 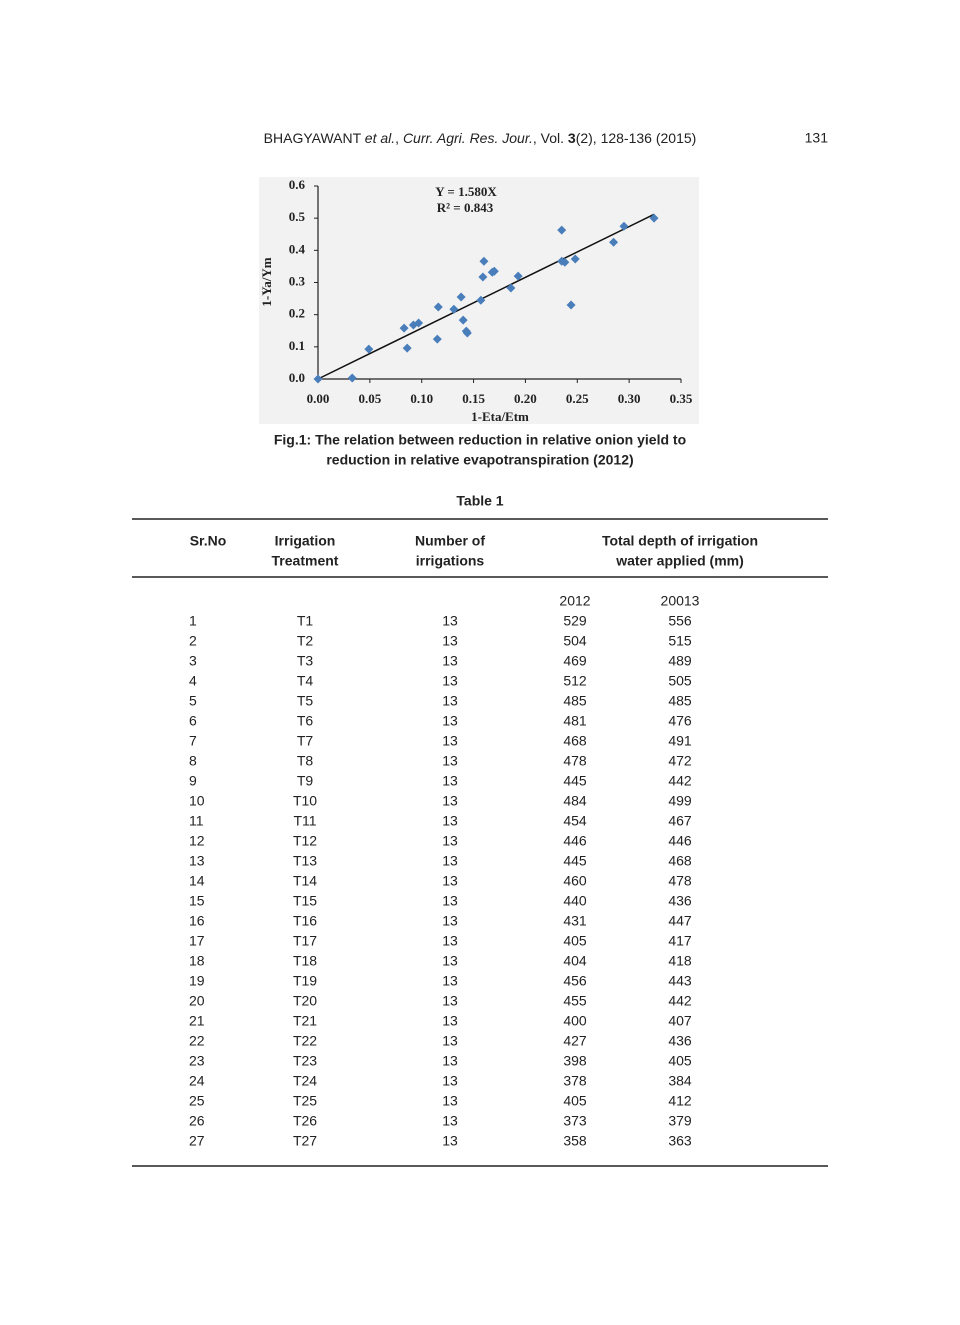 What do you see at coordinates (577, 398) in the screenshot?
I see `x-tick-label: 0.25` at bounding box center [577, 398].